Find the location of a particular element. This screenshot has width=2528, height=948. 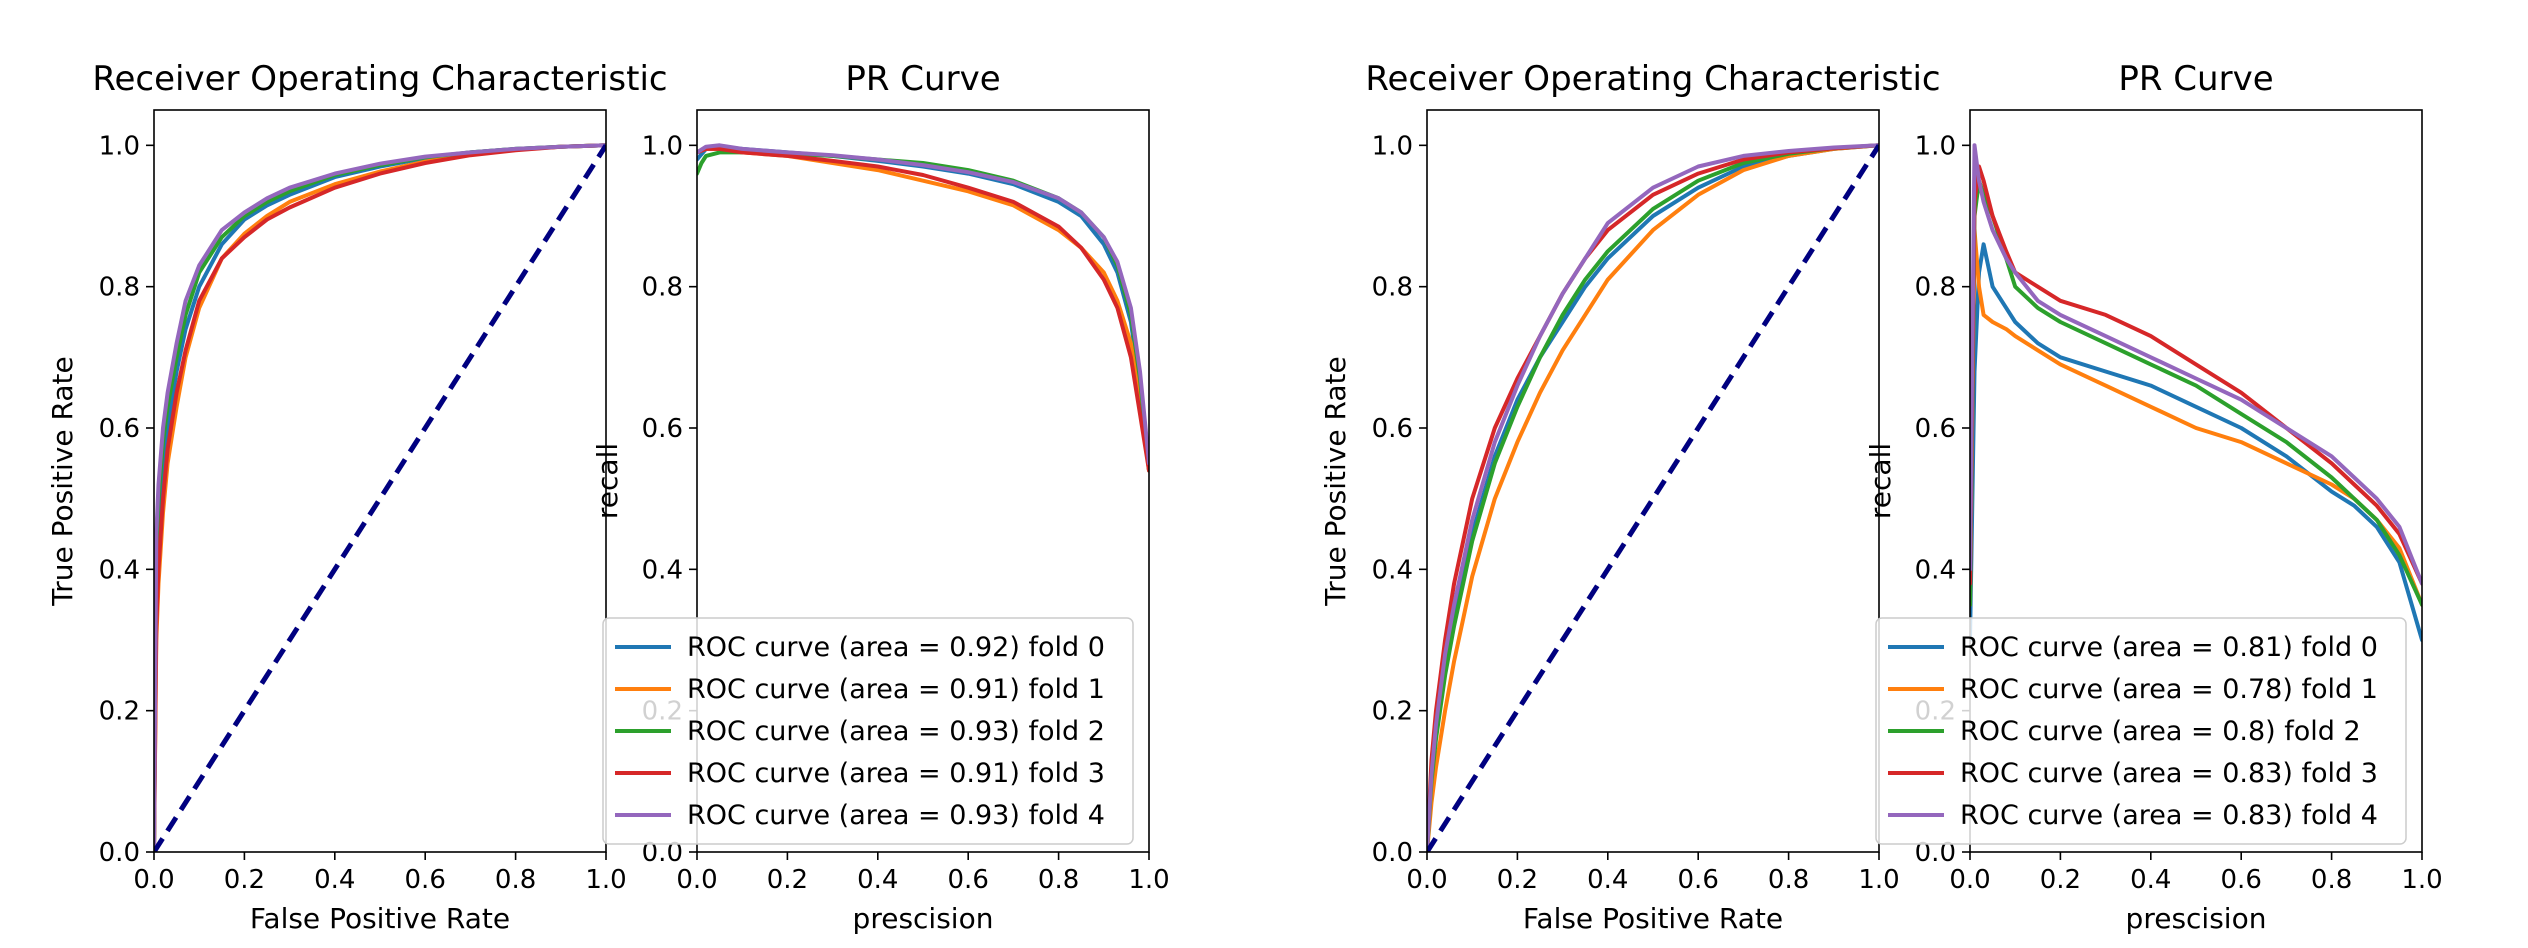

legend-label-fold-3: ROC curve (area = 0.91) fold 3 is located at coordinates (896, 773).